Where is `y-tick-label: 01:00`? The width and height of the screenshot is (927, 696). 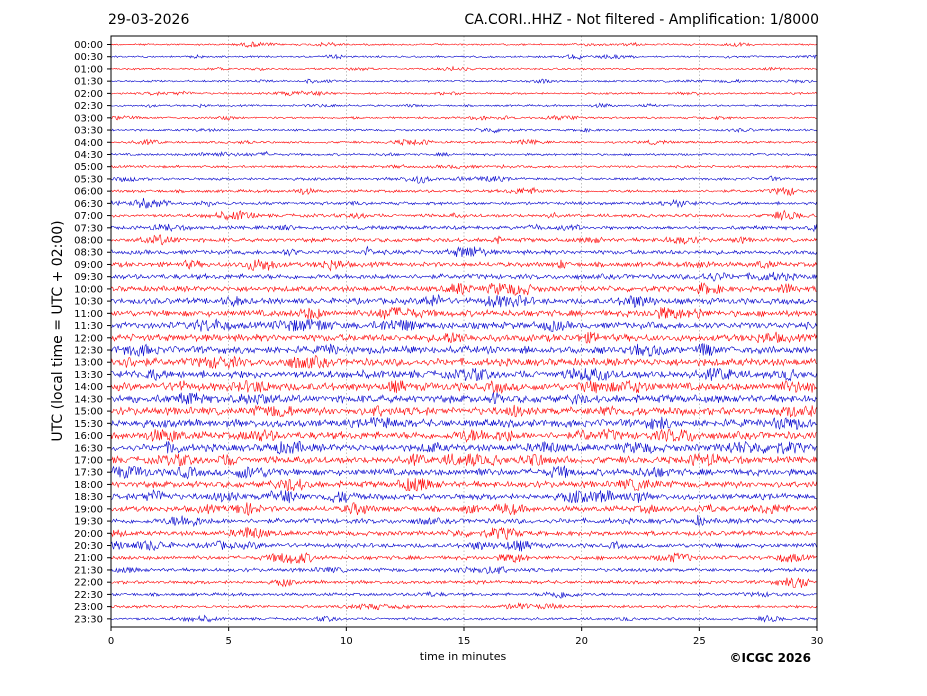
y-tick-label: 01:00 is located at coordinates (88, 69).